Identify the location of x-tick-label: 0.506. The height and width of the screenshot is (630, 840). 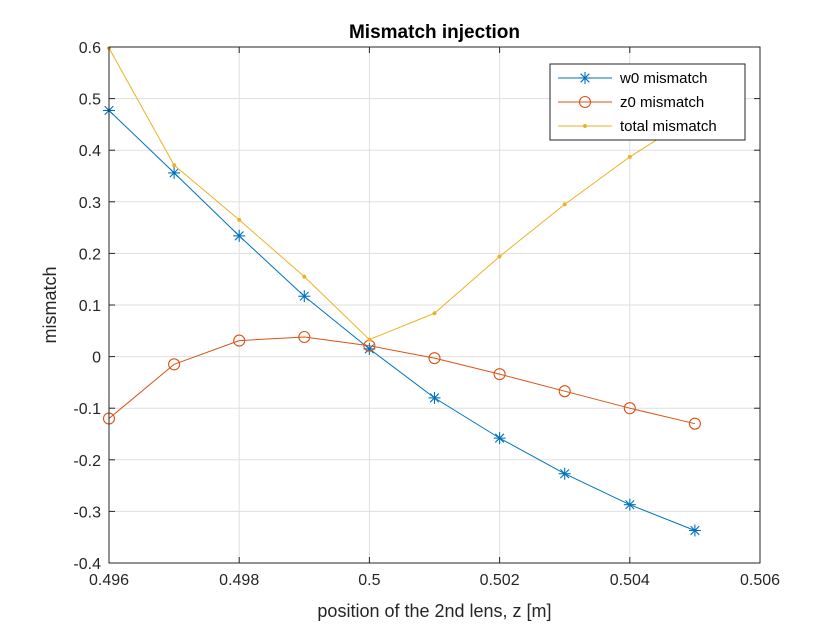
(760, 580).